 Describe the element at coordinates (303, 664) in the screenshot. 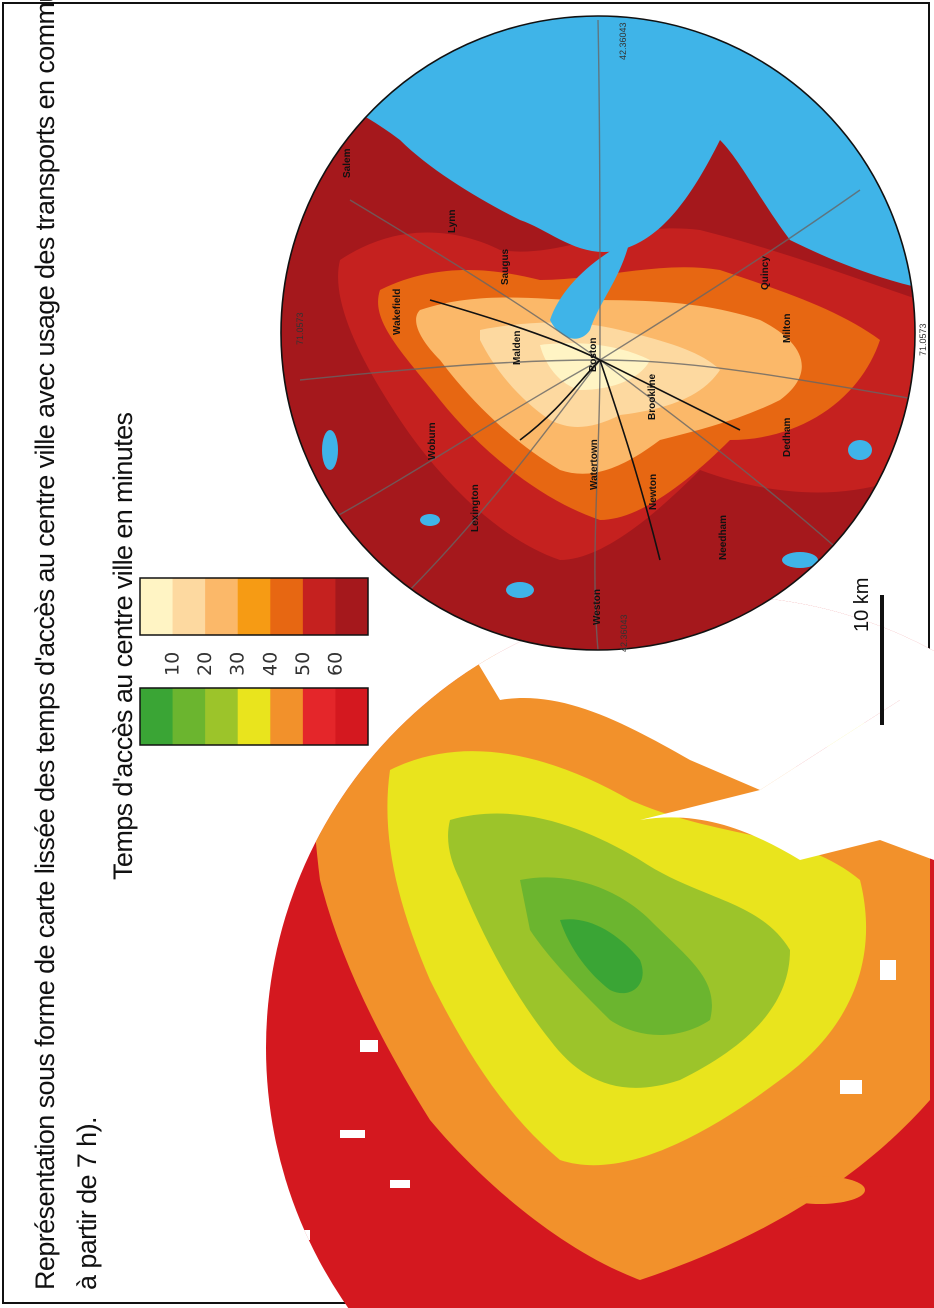

I see `legend-tick-label: 50` at that location.